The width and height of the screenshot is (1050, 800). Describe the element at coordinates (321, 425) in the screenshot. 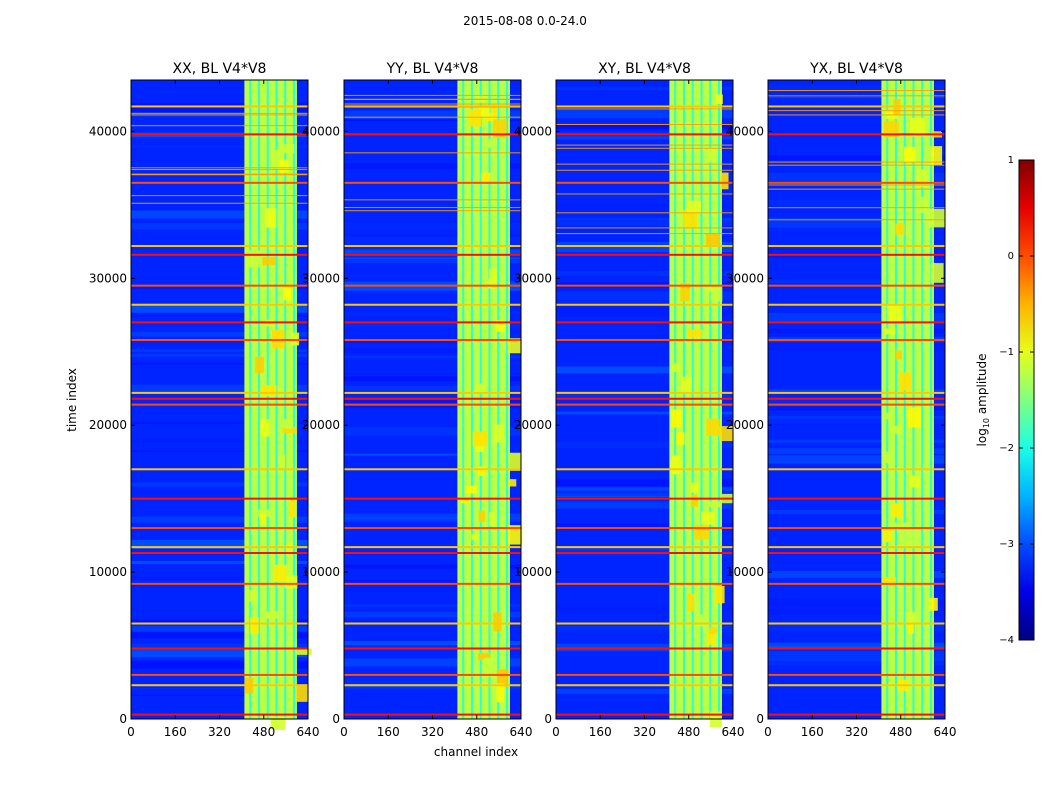

I see `y-tick-label: 20000` at that location.